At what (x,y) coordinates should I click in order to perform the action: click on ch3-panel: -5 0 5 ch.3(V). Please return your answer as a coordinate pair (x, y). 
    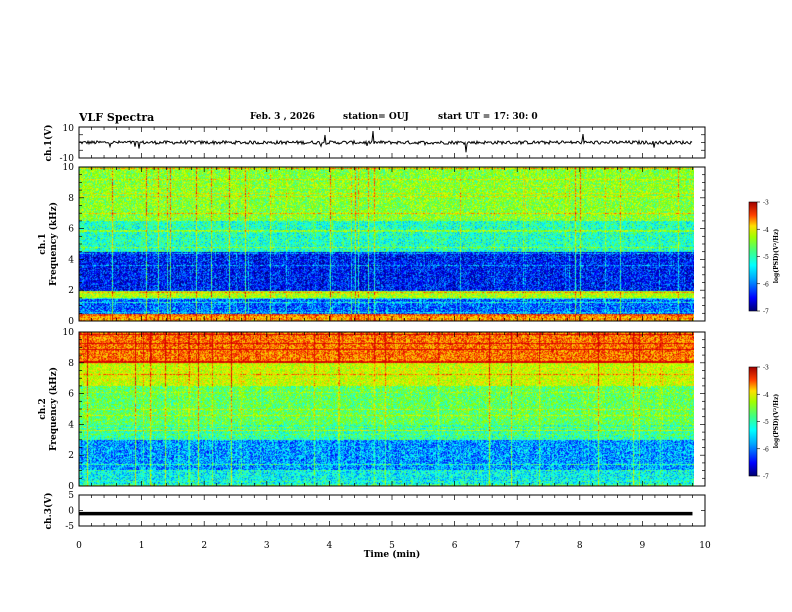
    Looking at the image, I should click on (374, 511).